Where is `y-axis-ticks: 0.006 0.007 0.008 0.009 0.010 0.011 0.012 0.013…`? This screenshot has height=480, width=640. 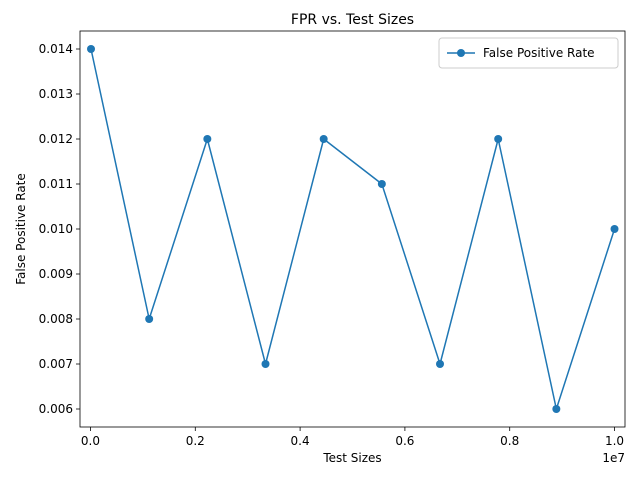 y-axis-ticks: 0.006 0.007 0.008 0.009 0.010 0.011 0.012 0.013… is located at coordinates (59, 229).